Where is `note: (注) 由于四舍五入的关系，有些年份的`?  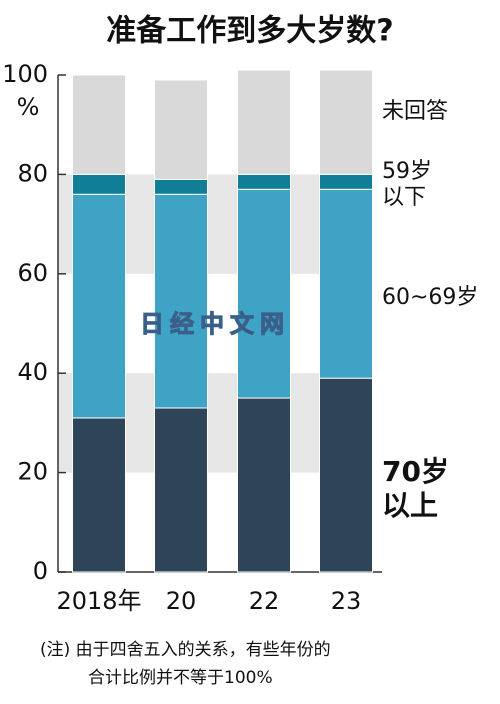 note: (注) 由于四舍五入的关系，有些年份的 is located at coordinates (185, 650).